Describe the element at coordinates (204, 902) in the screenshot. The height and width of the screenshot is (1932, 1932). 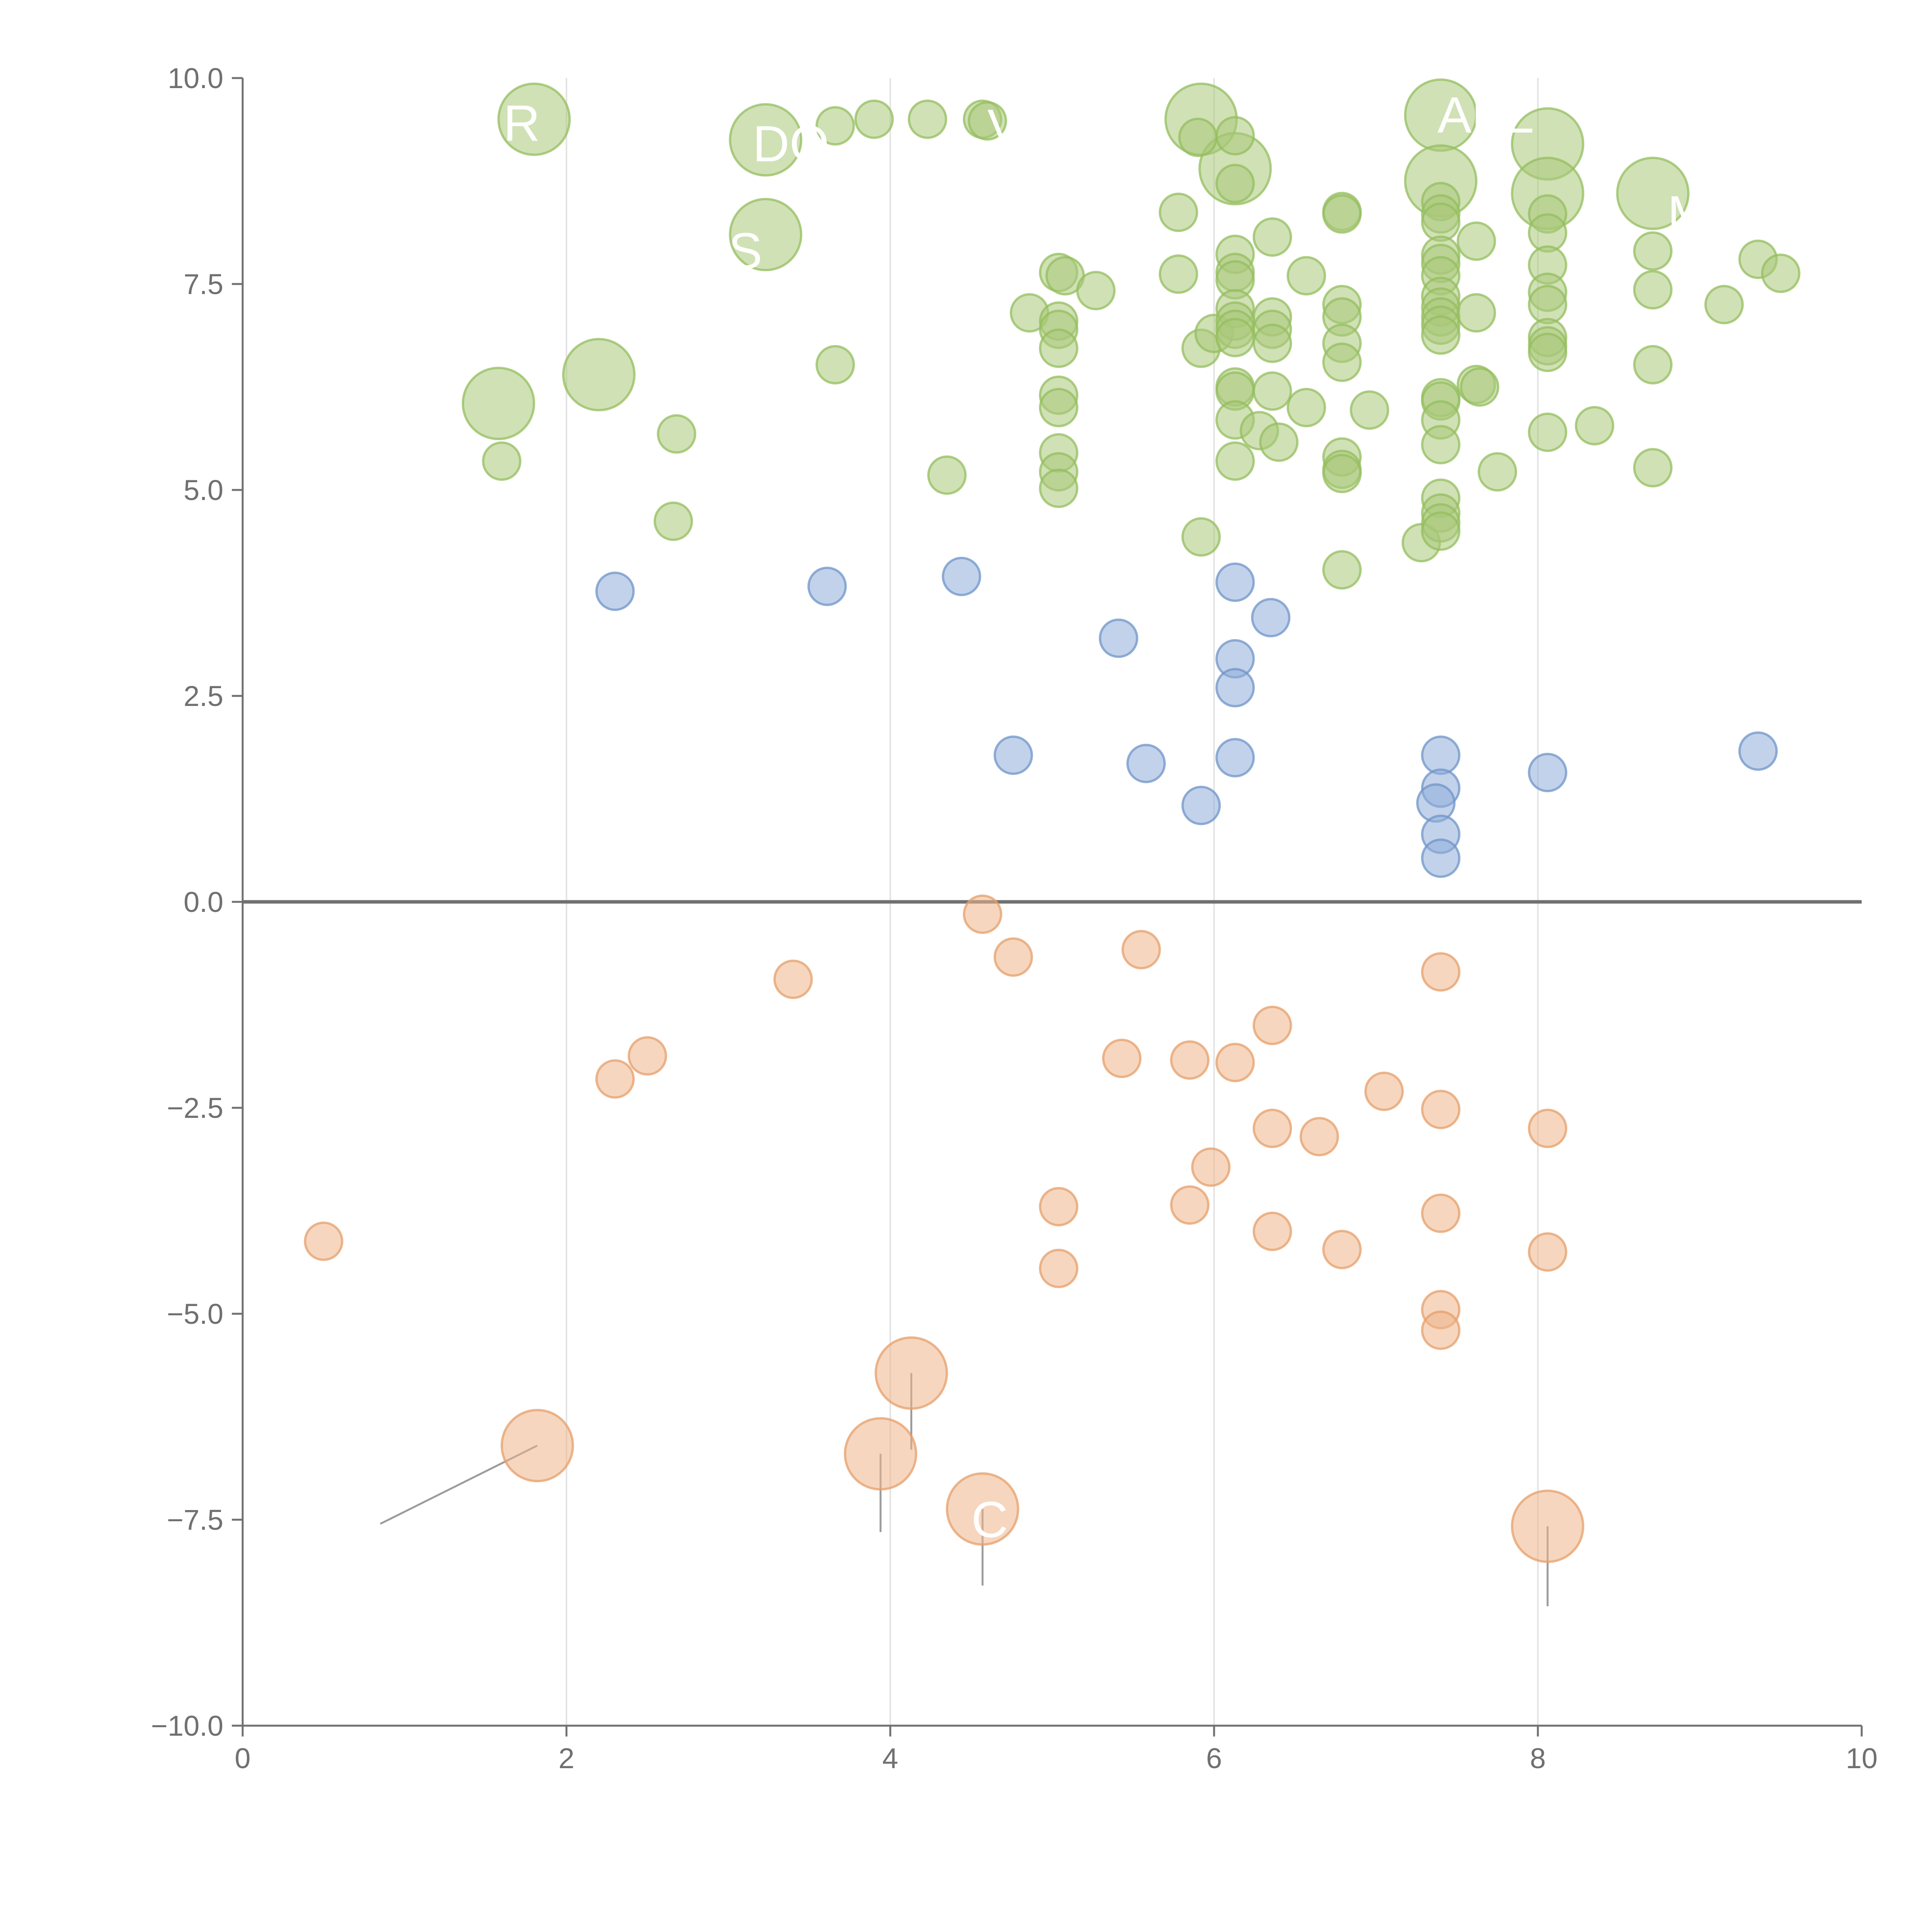
I see `y-tick-label: 0.0` at that location.